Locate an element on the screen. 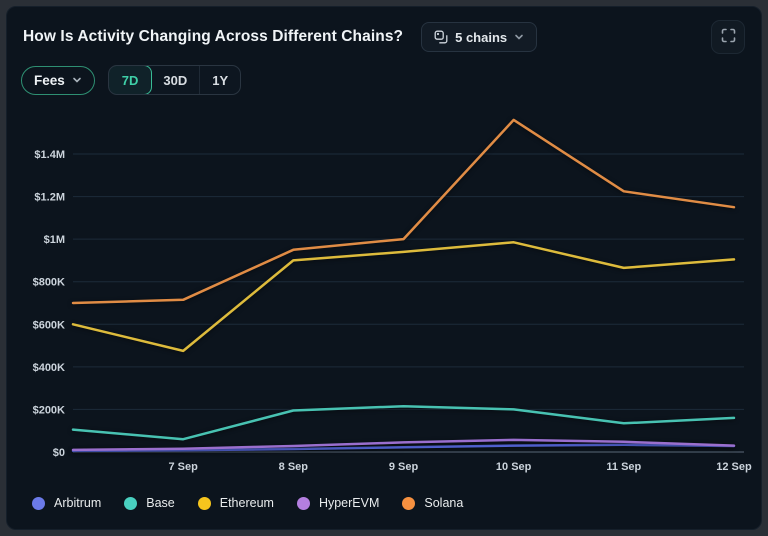  legend-item-ethereum: Ethereum is located at coordinates (235, 503).